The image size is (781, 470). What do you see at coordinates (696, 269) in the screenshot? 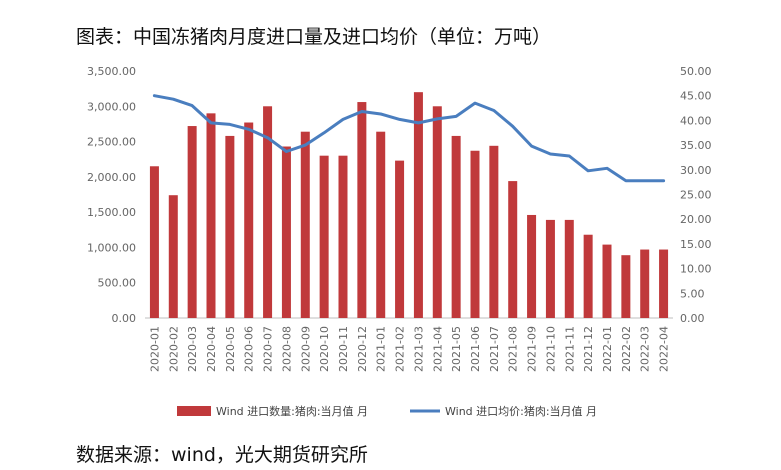
I see `y-right-tick-label: 10.00` at bounding box center [696, 269].